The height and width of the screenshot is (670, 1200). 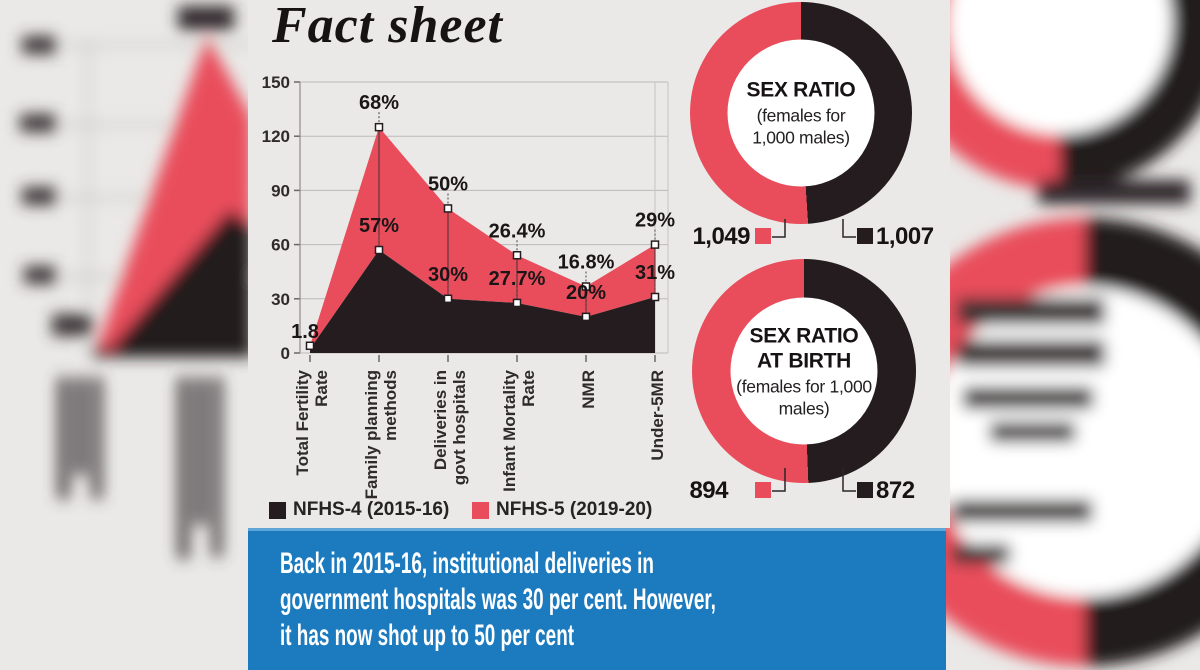 I want to click on x-category-label: Deliveries in, so click(x=440, y=420).